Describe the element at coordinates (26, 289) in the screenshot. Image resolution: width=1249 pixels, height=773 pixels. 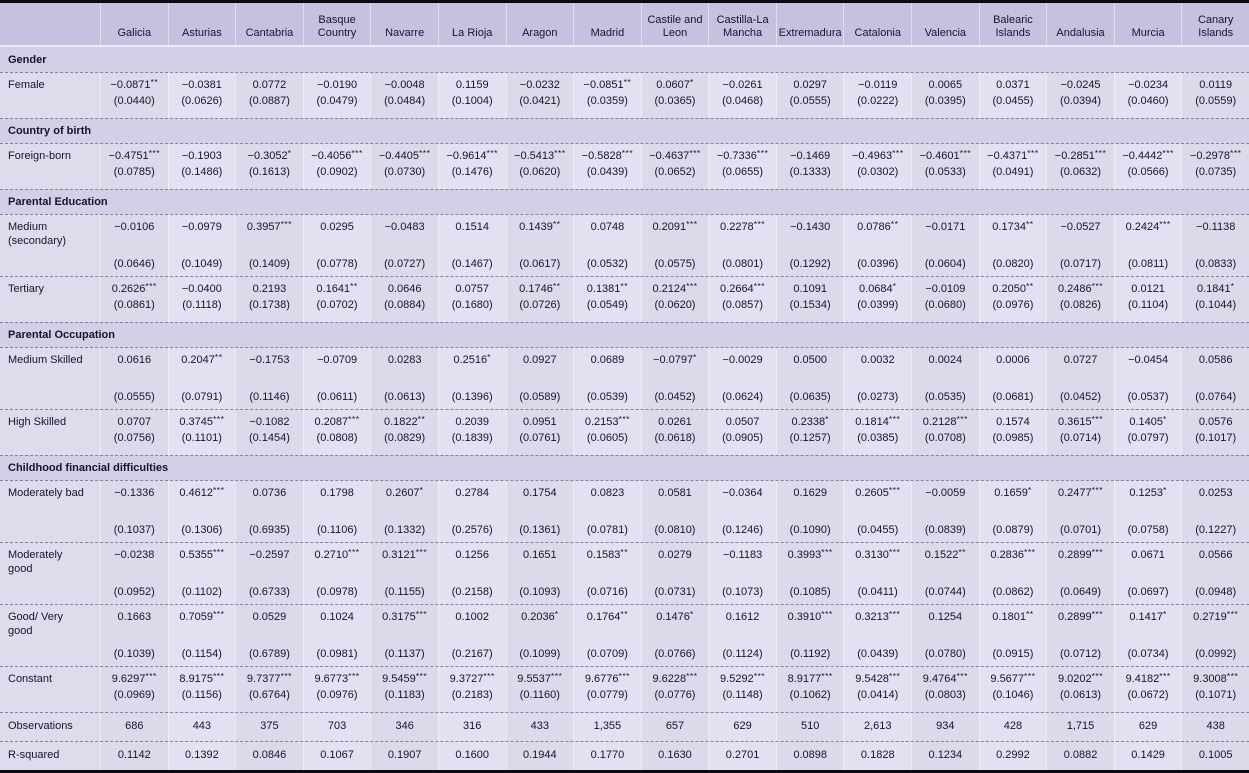
I see `row-label: Tertiary` at that location.